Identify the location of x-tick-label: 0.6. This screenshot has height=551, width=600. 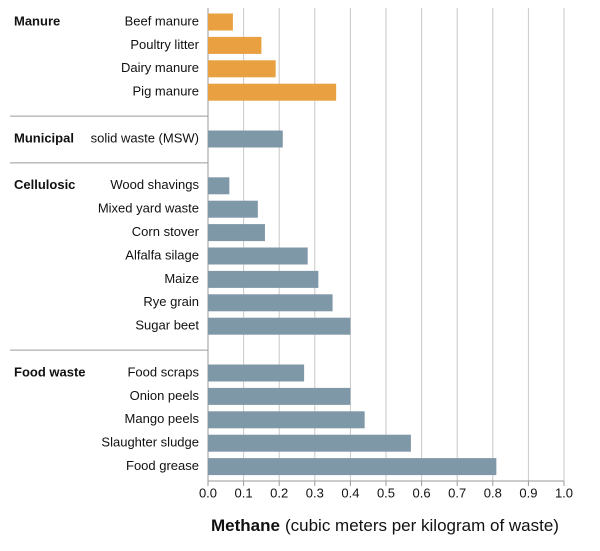
(422, 492).